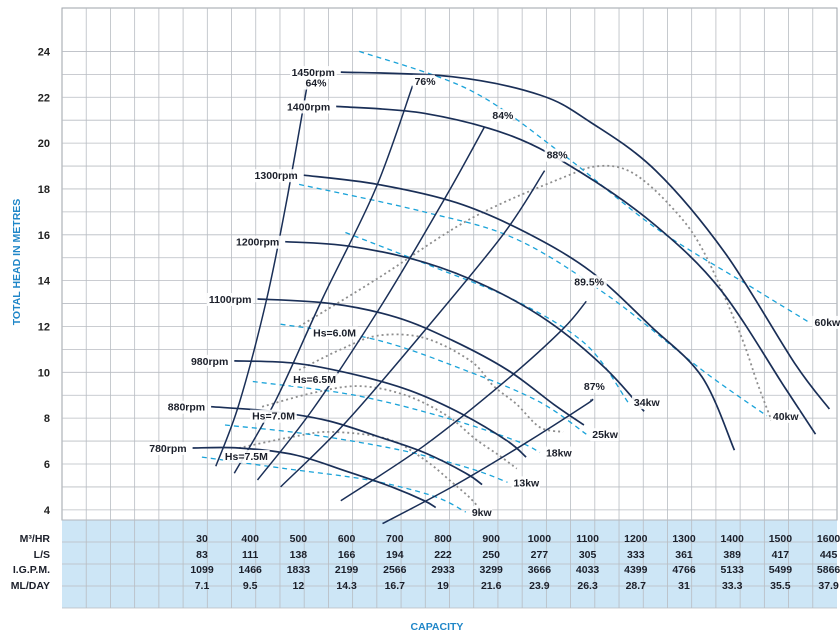 The width and height of the screenshot is (840, 641). I want to click on y-tick-label: 20, so click(44, 144).